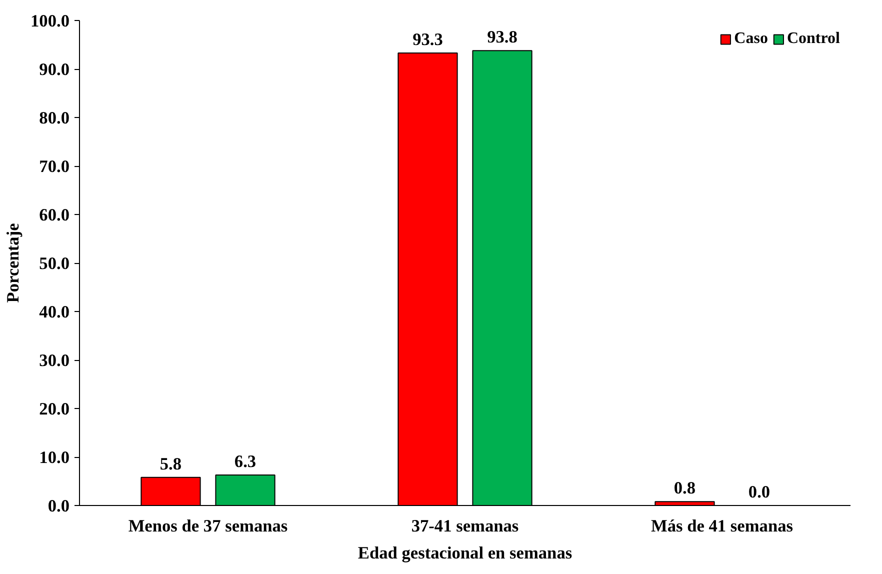 This screenshot has height=574, width=882. I want to click on y-tick-label: 100.0, so click(50, 21).